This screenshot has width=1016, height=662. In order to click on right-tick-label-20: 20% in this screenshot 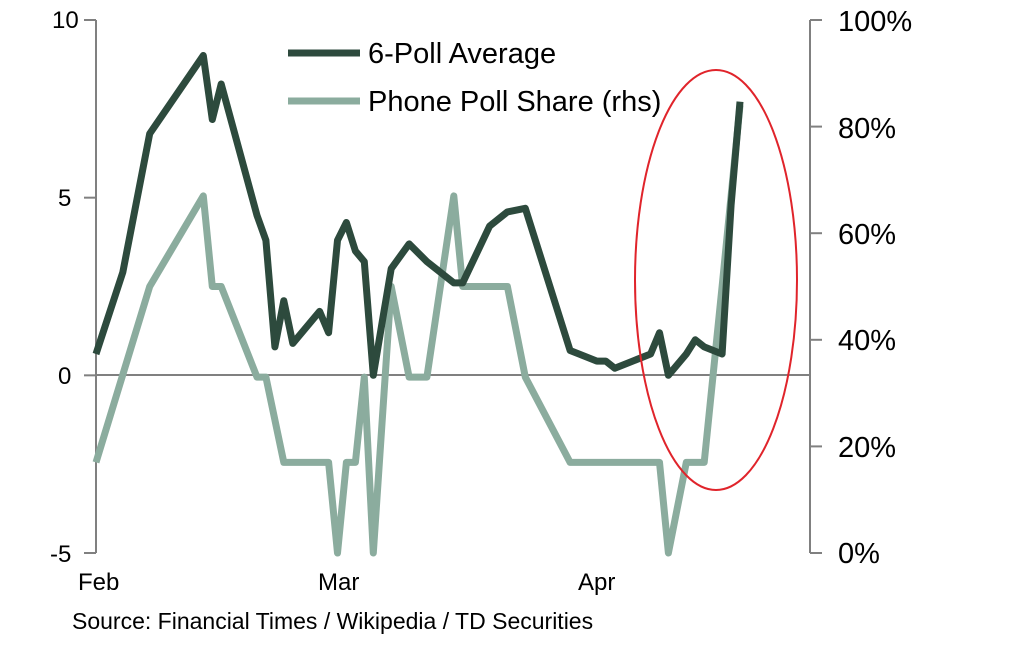, I will do `click(867, 448)`.